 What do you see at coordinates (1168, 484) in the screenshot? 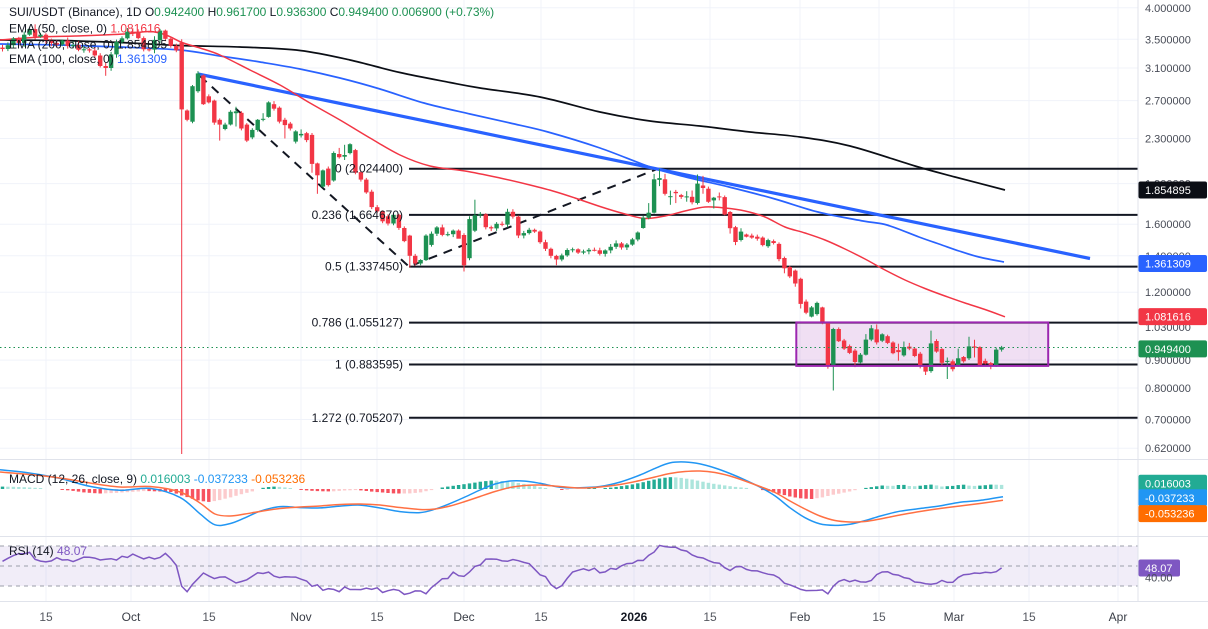
I see `svg-text: 0.016003` at bounding box center [1168, 484].